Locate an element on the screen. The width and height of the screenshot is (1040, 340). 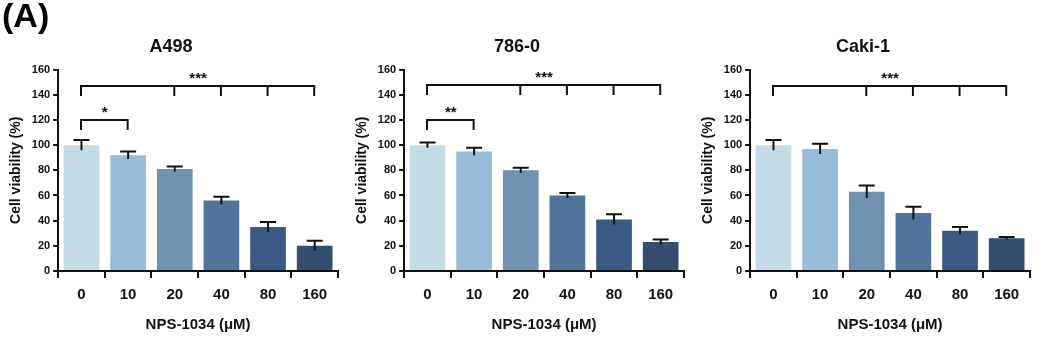
chart-title: Caki-1 is located at coordinates (863, 45).